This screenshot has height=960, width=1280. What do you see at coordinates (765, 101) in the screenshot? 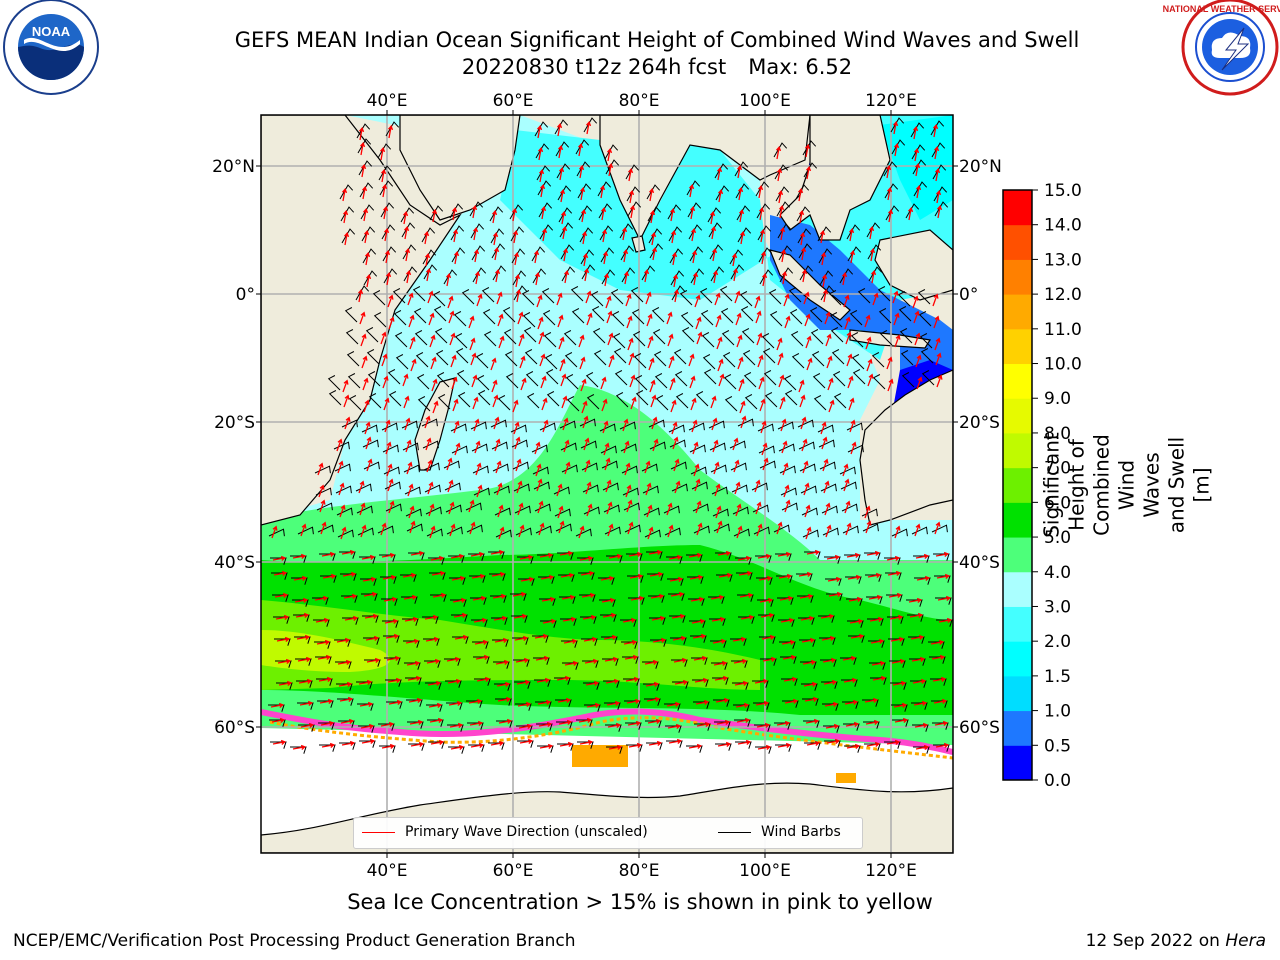
I see `lon-label-top-100e: 100°E` at bounding box center [765, 101].